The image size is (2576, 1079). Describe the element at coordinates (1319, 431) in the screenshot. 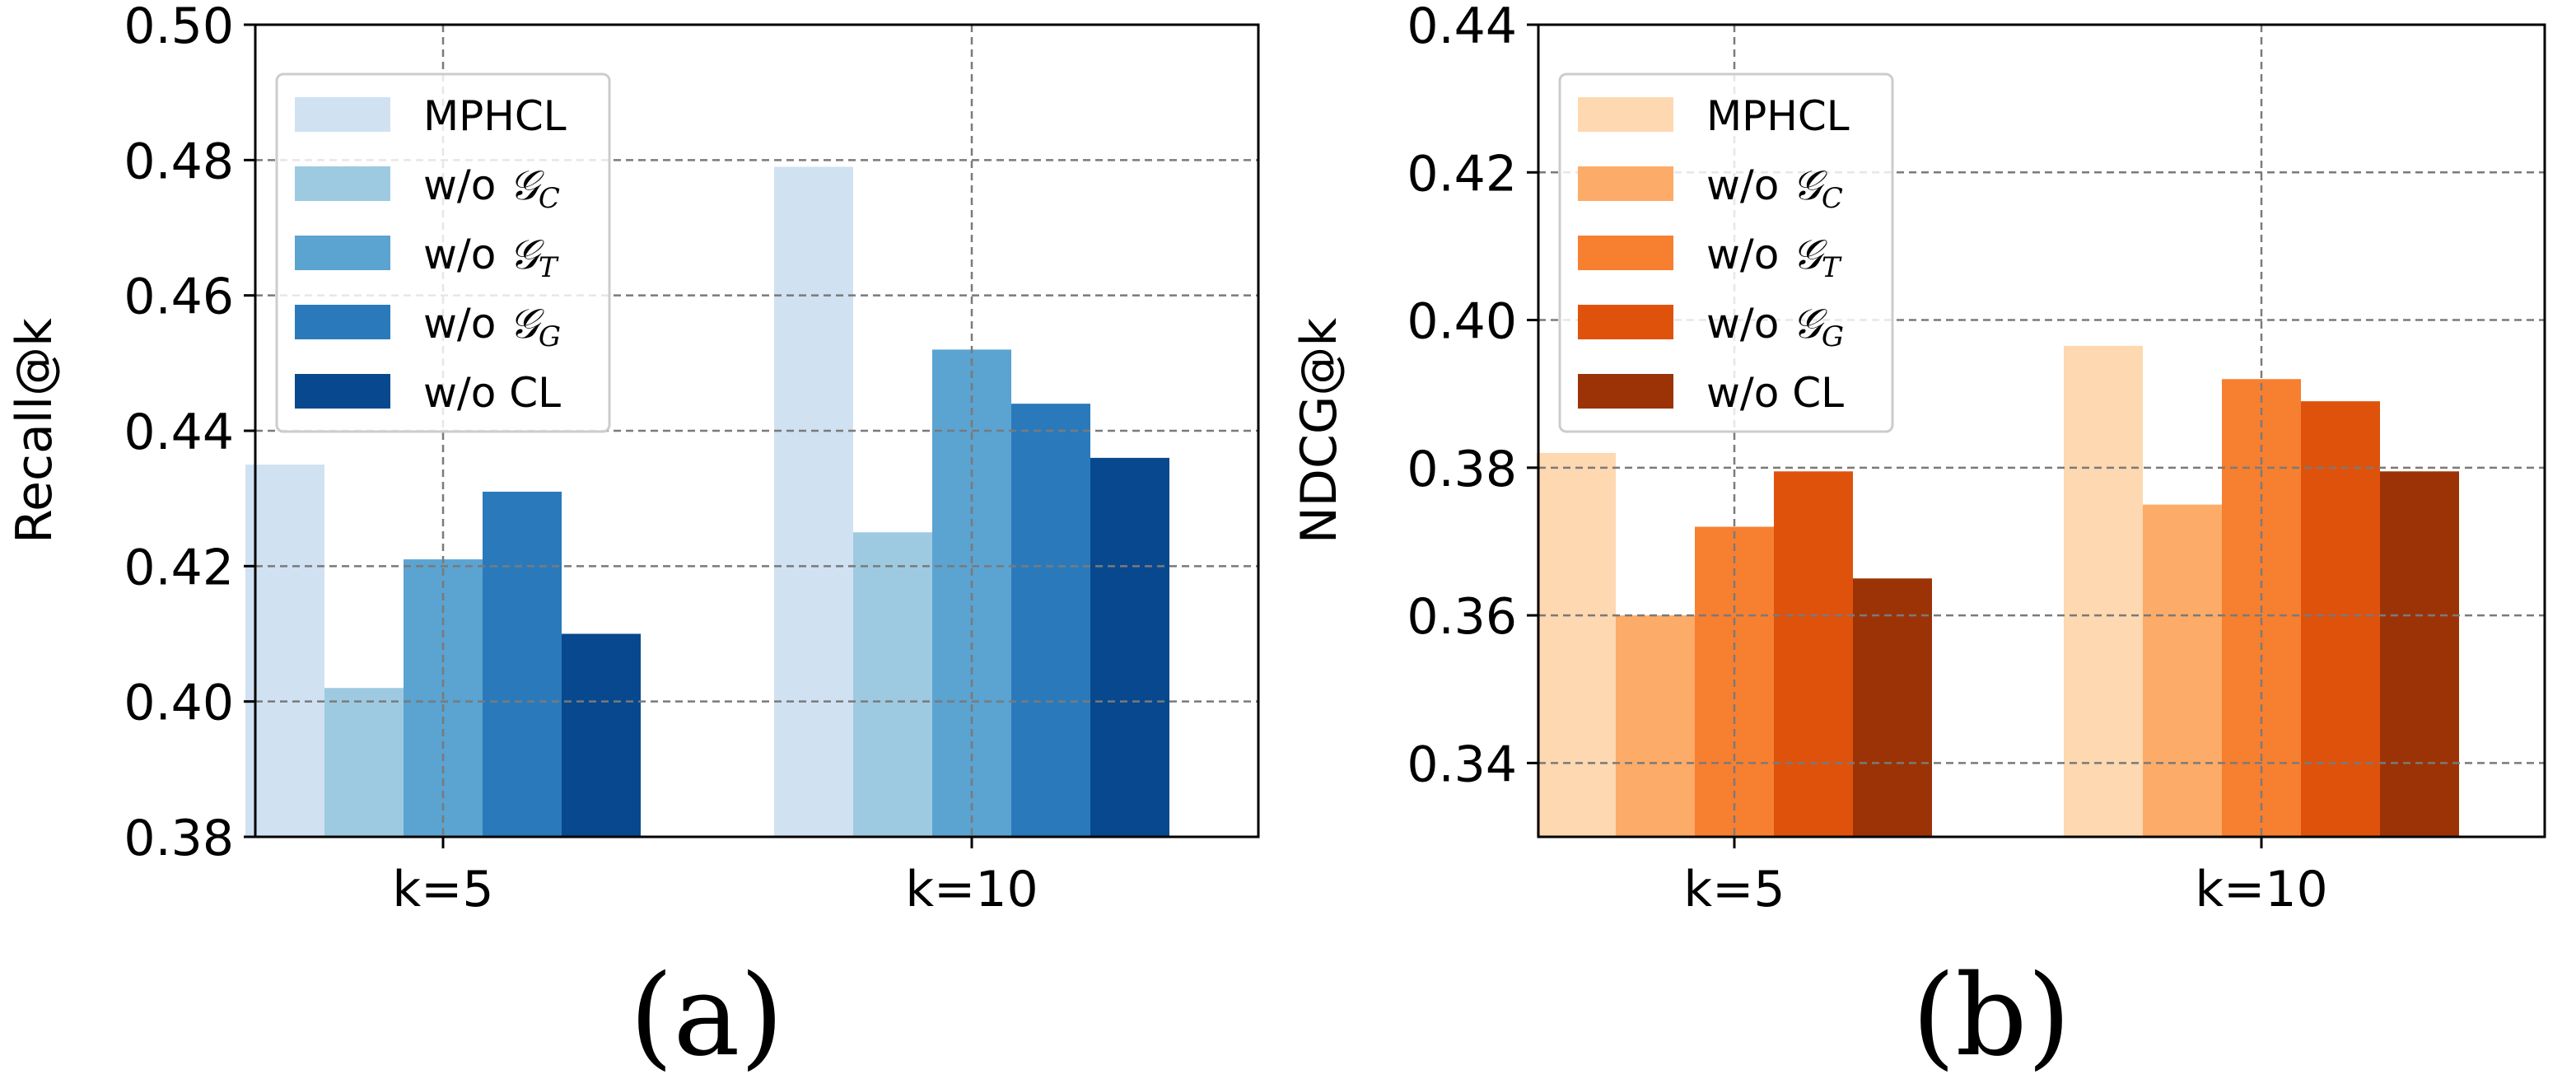

I see `y-axis-label: NDCG@k` at that location.